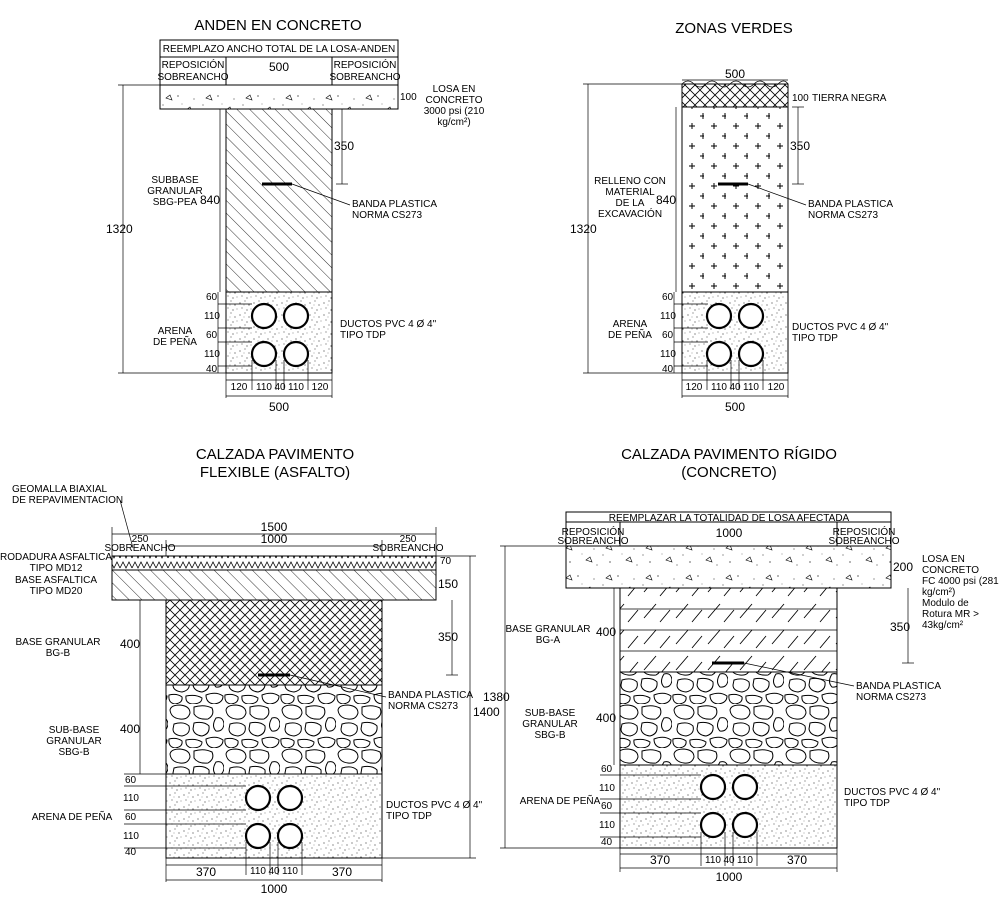 This screenshot has height=905, width=1000. What do you see at coordinates (274, 642) in the screenshot?
I see `flexible-base-granular-fill` at bounding box center [274, 642].